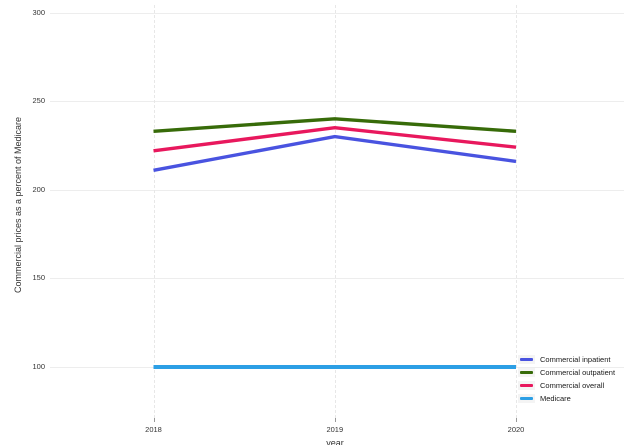 The width and height of the screenshot is (624, 445). I want to click on legend-label: Commercial overall, so click(572, 385).